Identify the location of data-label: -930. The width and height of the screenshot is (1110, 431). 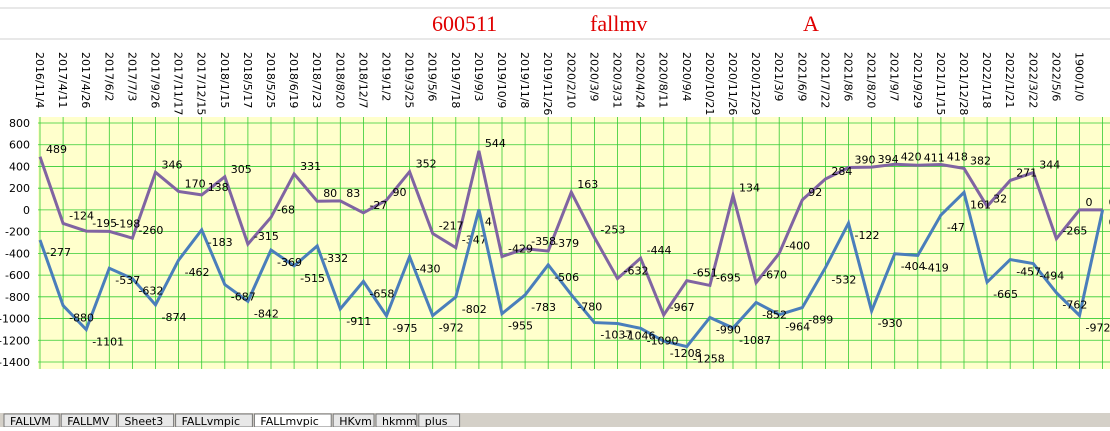
(890, 323).